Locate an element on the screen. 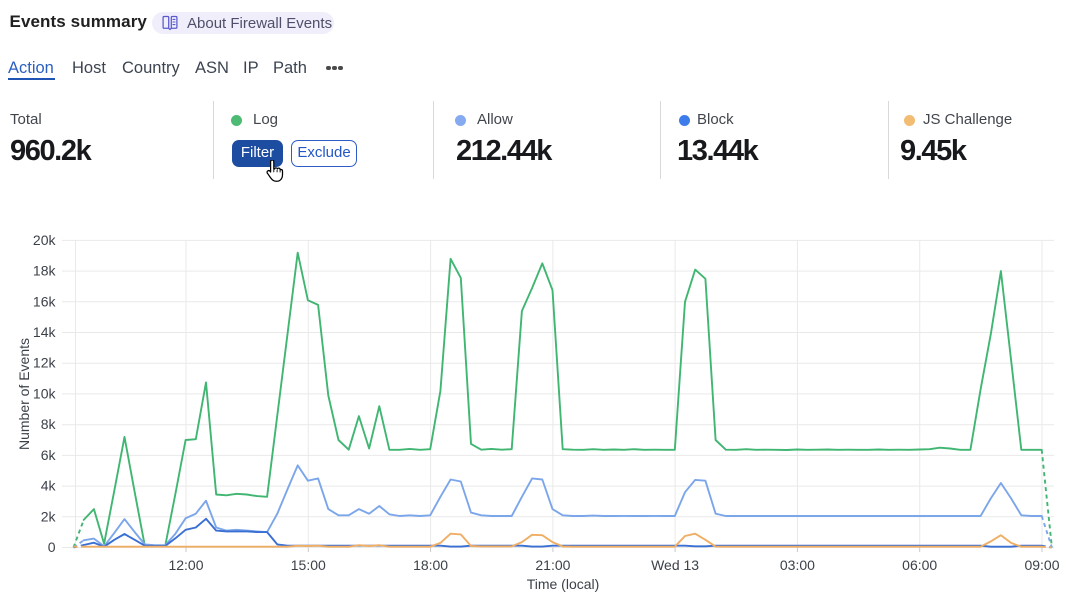 This screenshot has width=1068, height=598. svg-text: Wed 13 is located at coordinates (675, 565).